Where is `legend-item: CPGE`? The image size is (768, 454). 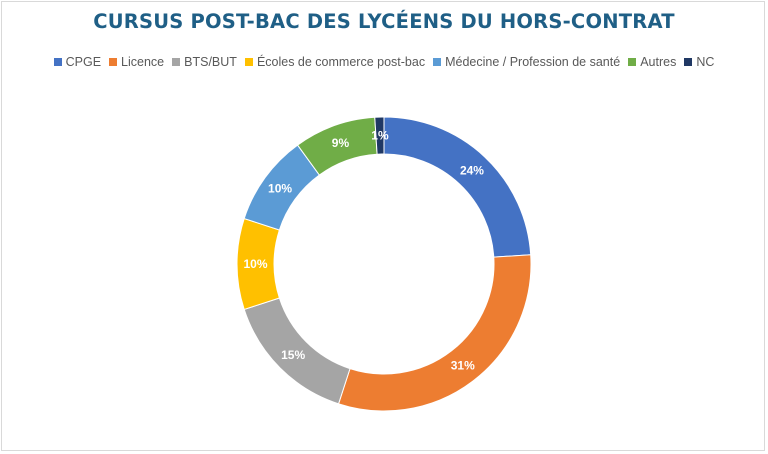 legend-item: CPGE is located at coordinates (77, 62).